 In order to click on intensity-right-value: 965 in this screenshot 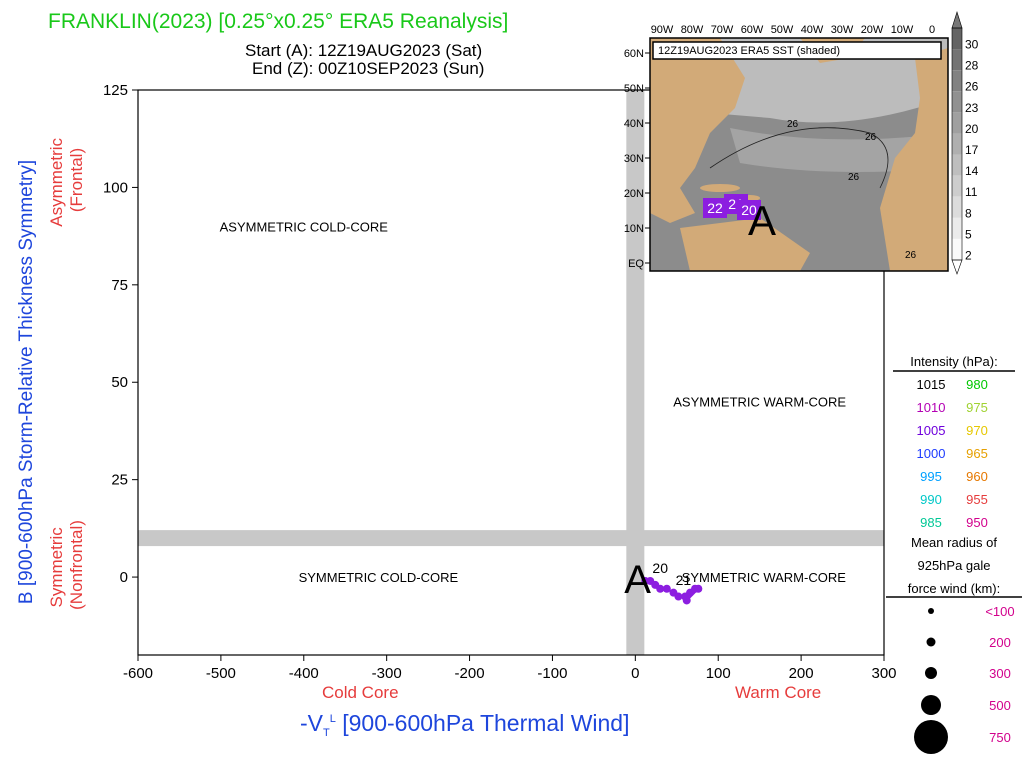, I will do `click(977, 453)`.